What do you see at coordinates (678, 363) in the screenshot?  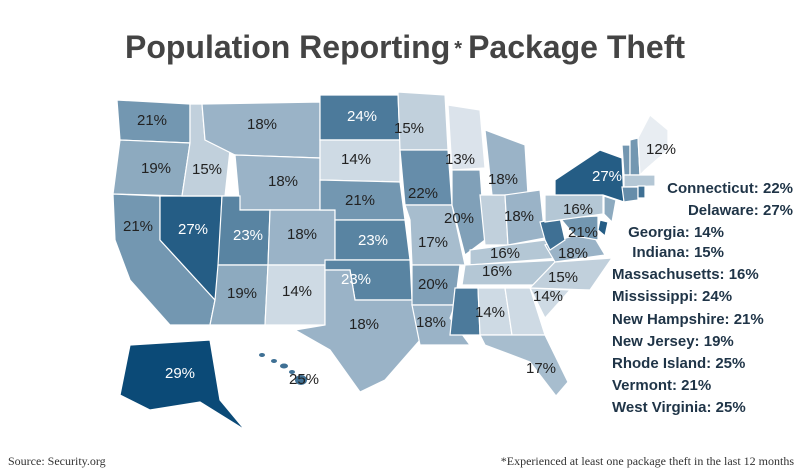 I see `callout: Rhode Island: 25%` at bounding box center [678, 363].